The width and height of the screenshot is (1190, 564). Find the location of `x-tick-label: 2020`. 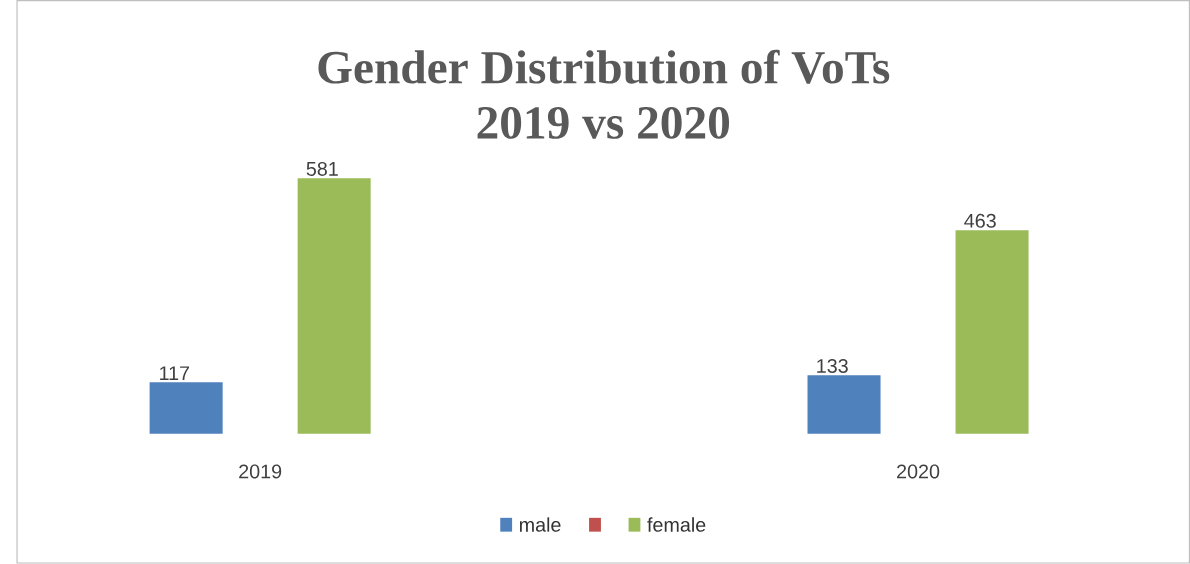

x-tick-label: 2020 is located at coordinates (918, 471).